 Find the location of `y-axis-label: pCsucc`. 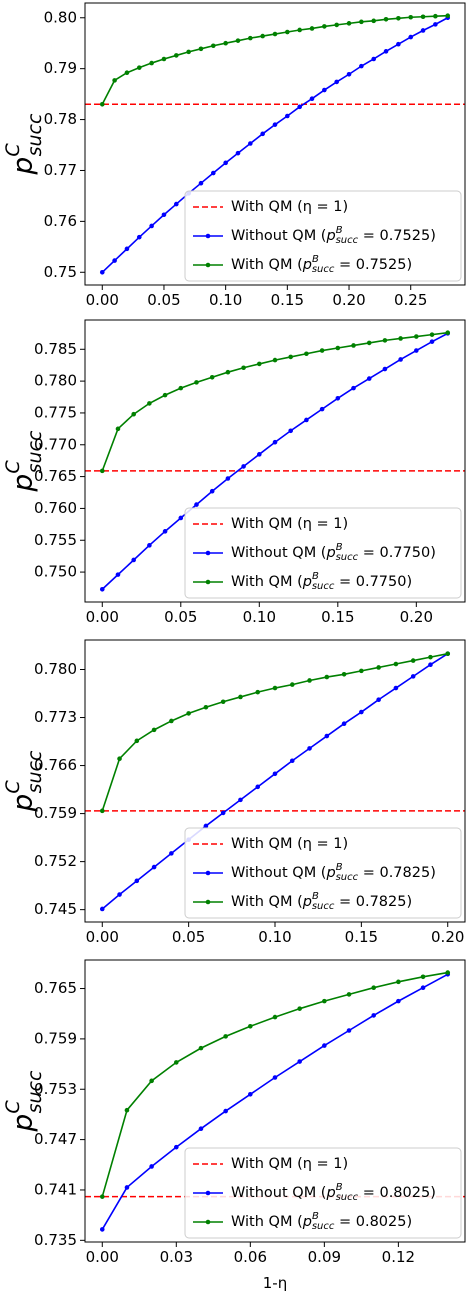

y-axis-label: pCsucc is located at coordinates (24, 1101).